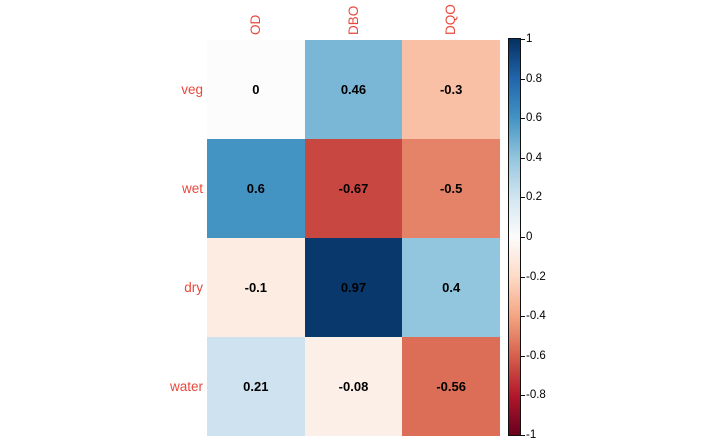 This screenshot has width=702, height=445. I want to click on heatmap-cell: -0.08, so click(353, 386).